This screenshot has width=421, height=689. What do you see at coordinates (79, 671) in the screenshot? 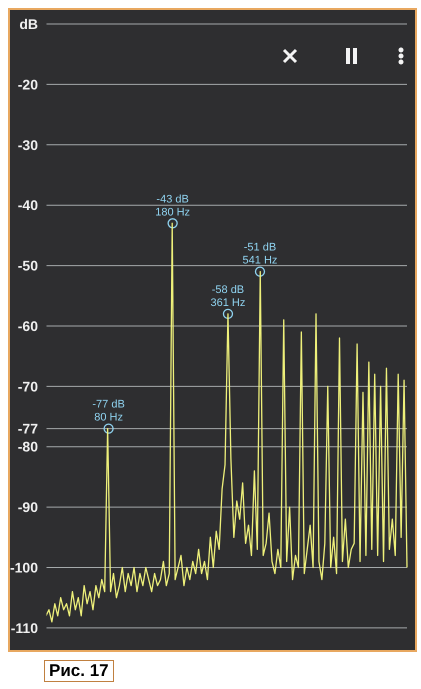
I see `text: Рис. 17` at bounding box center [79, 671].